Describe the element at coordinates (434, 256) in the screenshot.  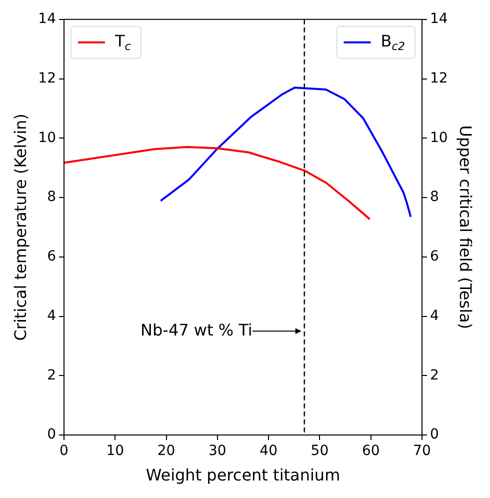
I see `y2-tick-label: 6` at that location.